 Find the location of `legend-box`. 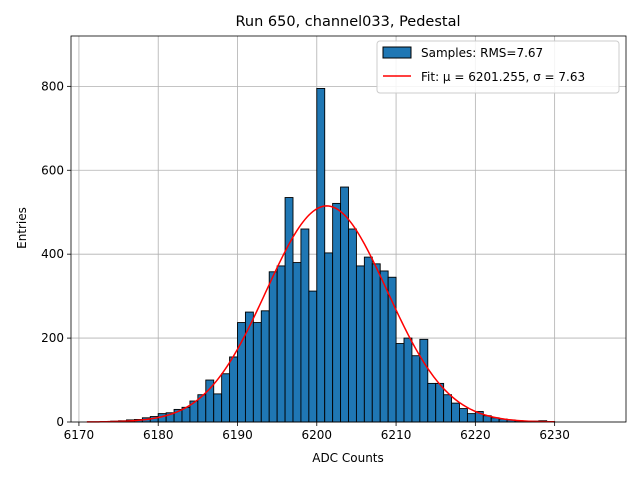

legend-box is located at coordinates (498, 67).